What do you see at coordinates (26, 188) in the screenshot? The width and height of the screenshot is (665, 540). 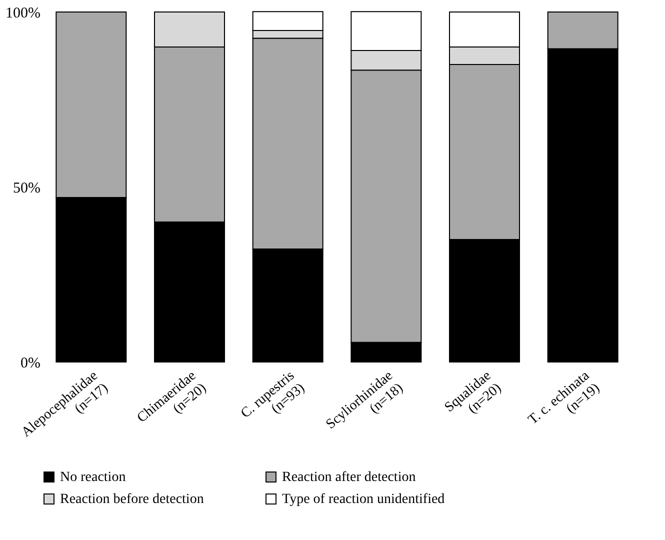 I see `y-tick-label: 50%` at bounding box center [26, 188].